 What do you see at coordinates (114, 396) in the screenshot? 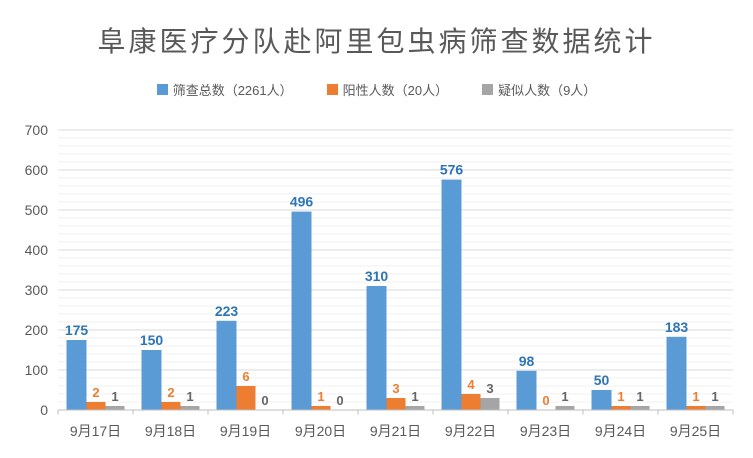
I see `data-label-s2-c0: 1` at bounding box center [114, 396].